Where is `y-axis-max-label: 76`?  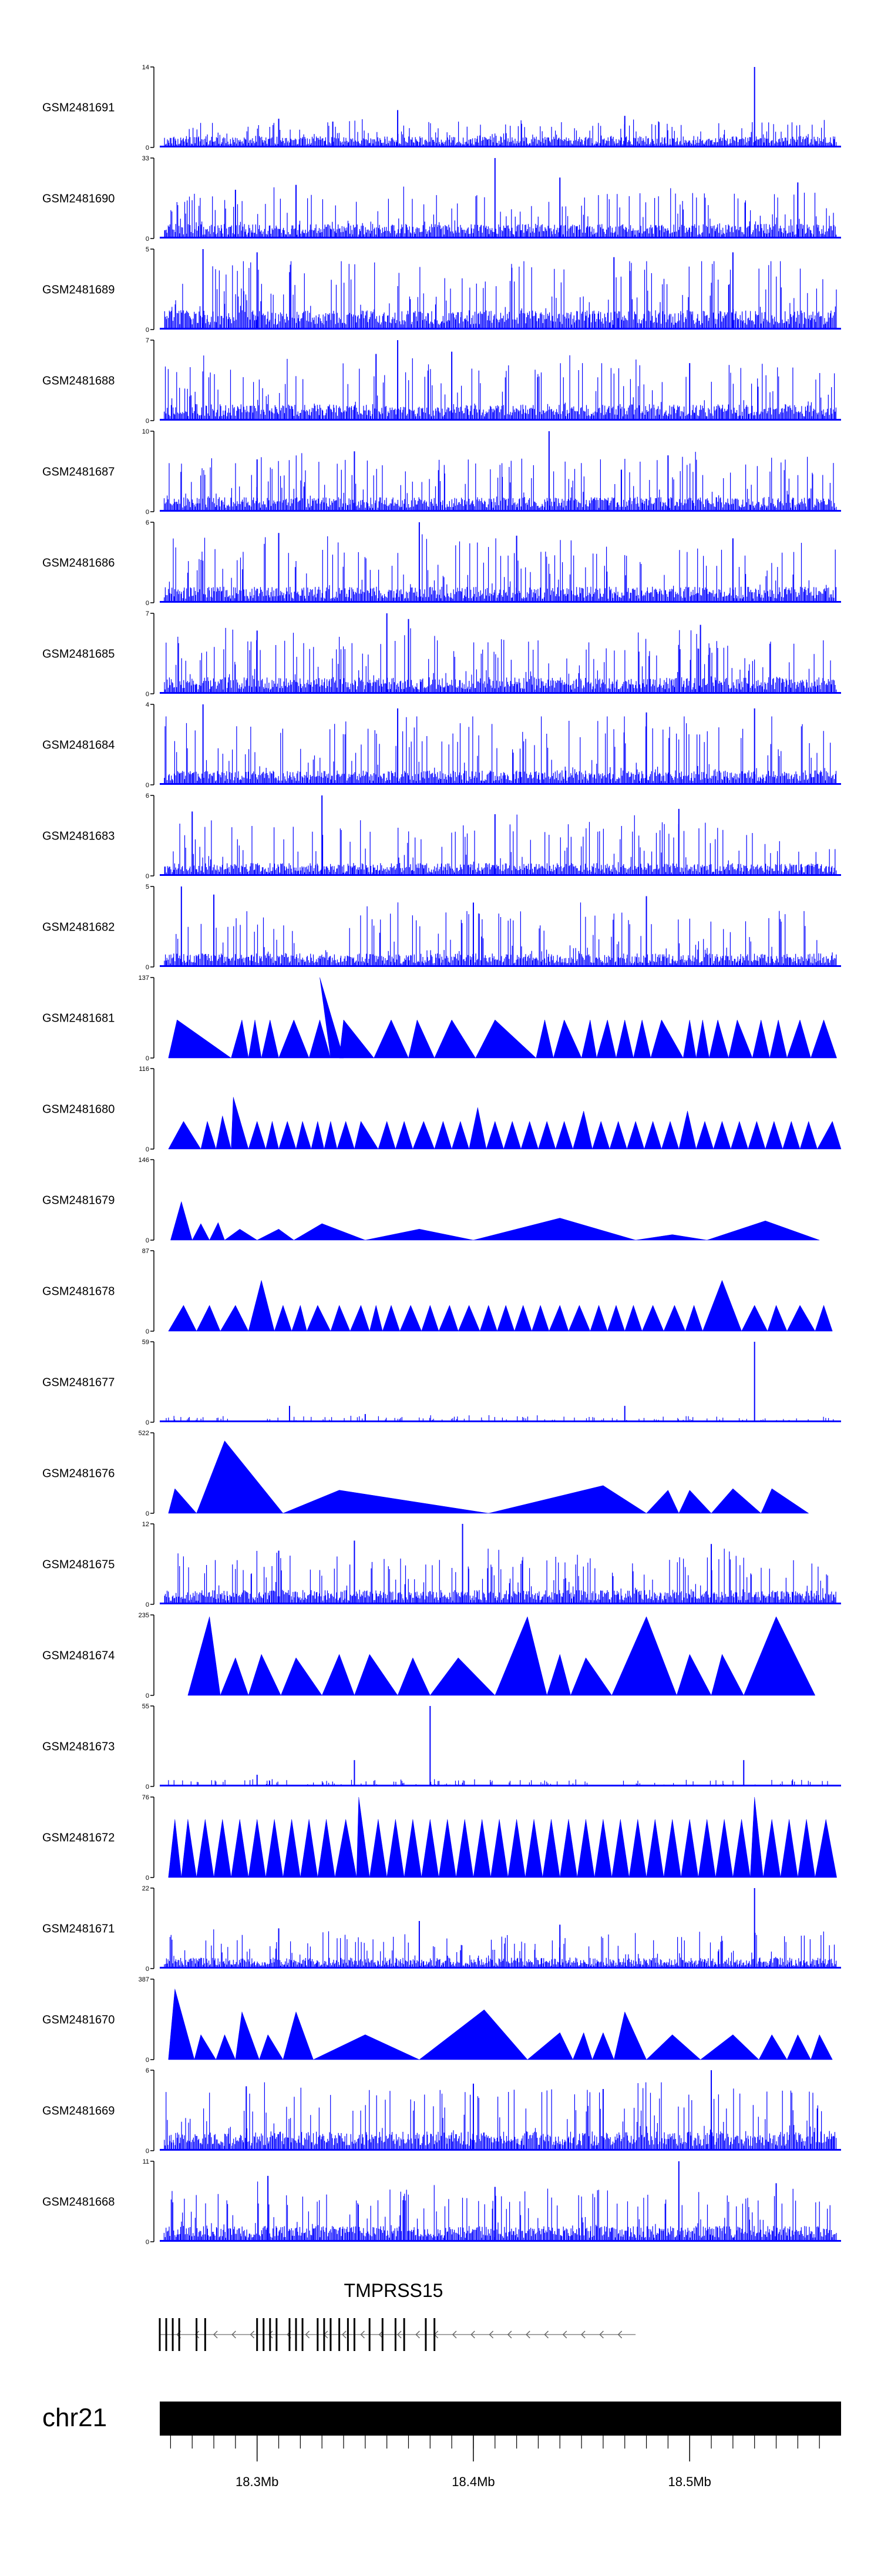 y-axis-max-label: 76 is located at coordinates (146, 1797).